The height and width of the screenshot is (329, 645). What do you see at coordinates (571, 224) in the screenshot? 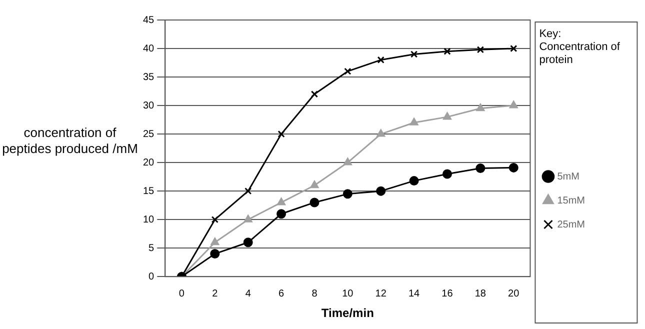
I see `legend-label: 25mM` at bounding box center [571, 224].